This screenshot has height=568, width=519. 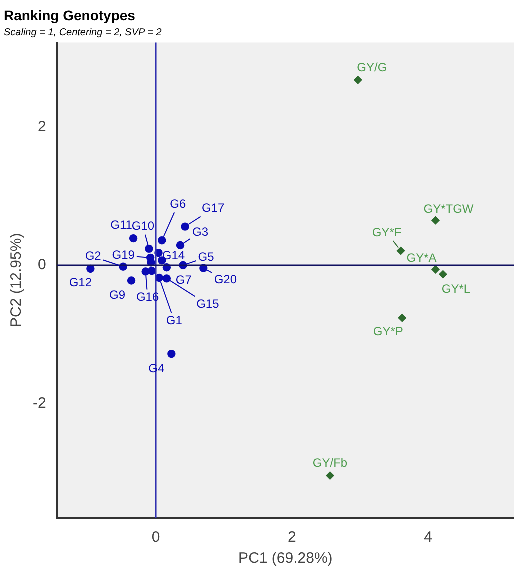 I want to click on data-label: G2, so click(x=93, y=256).